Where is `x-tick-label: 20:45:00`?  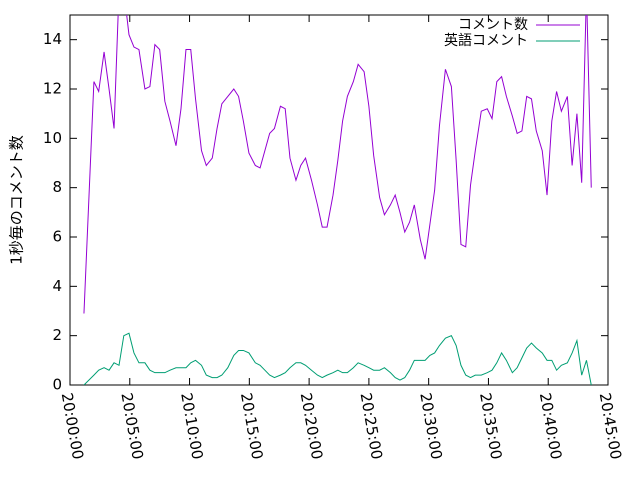
x-tick-label: 20:45:00 is located at coordinates (610, 425).